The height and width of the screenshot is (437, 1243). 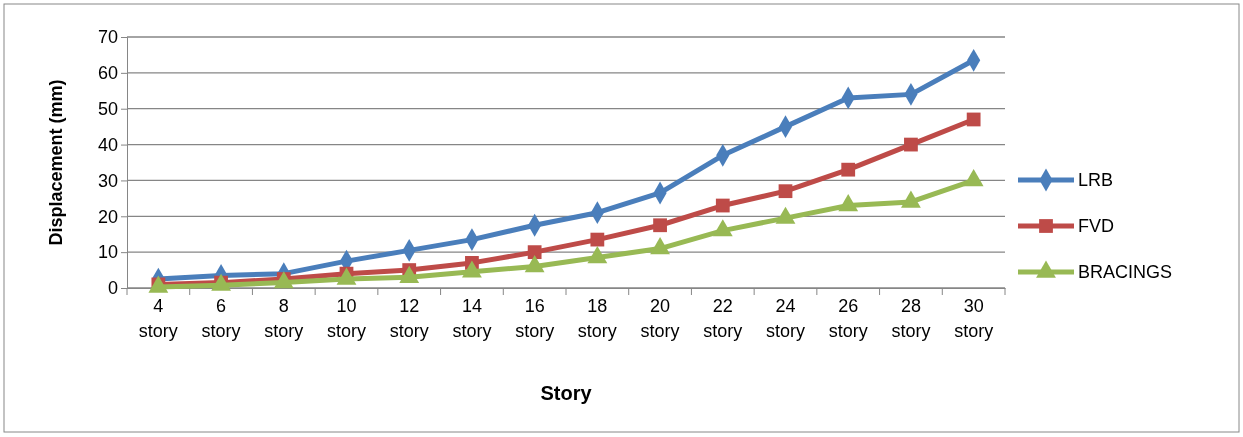 I want to click on y-tick-label: 20, so click(x=107, y=216).